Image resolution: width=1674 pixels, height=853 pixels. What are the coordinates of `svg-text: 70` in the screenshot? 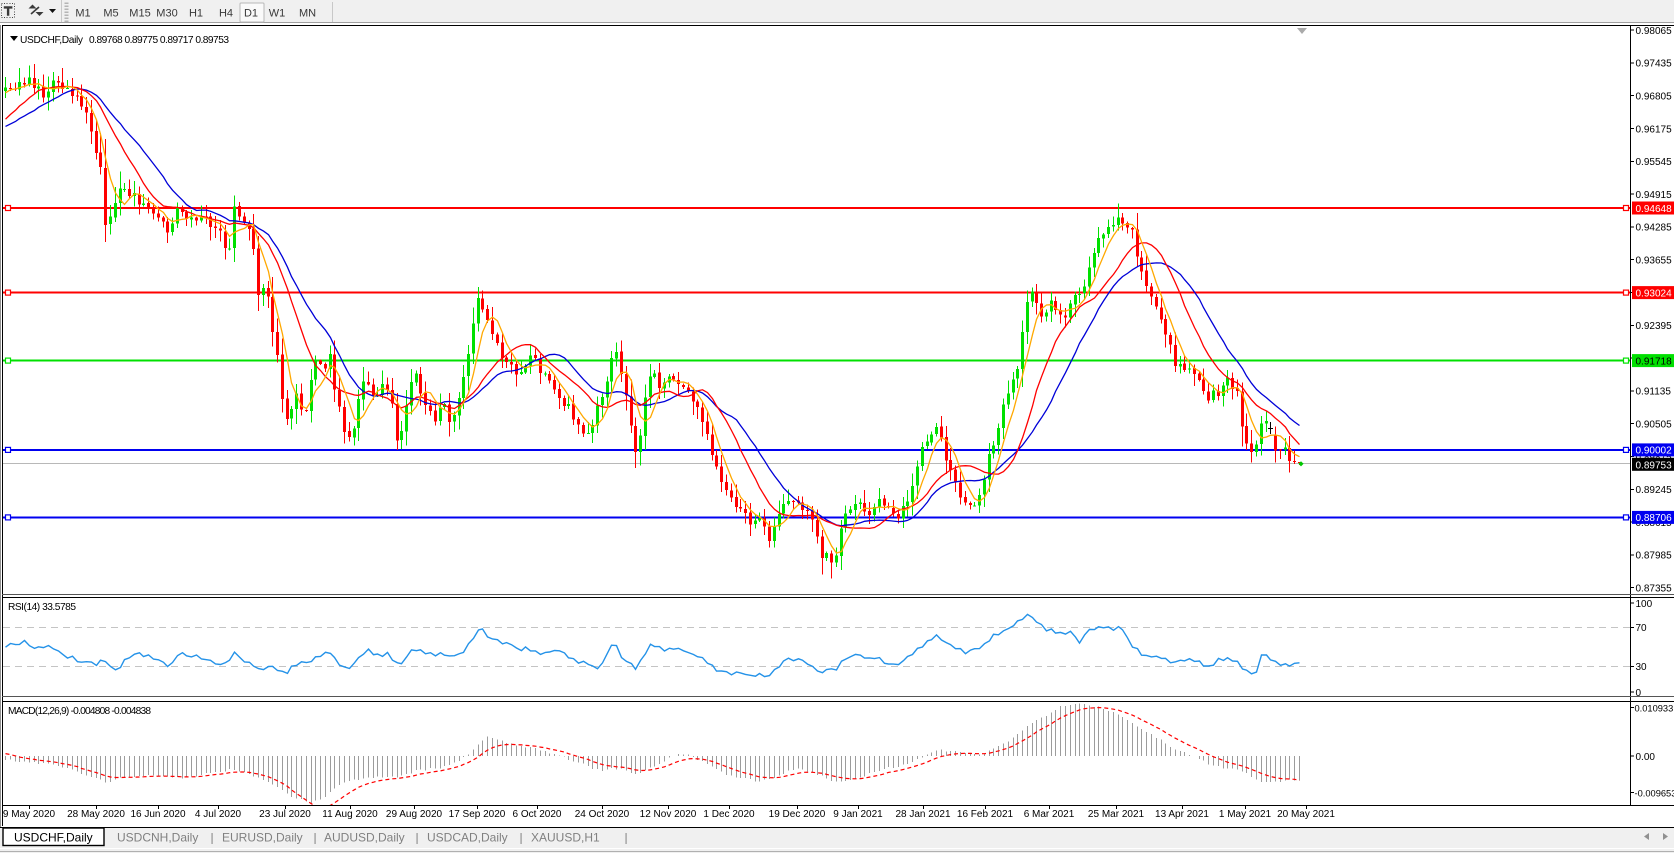 It's located at (1642, 628).